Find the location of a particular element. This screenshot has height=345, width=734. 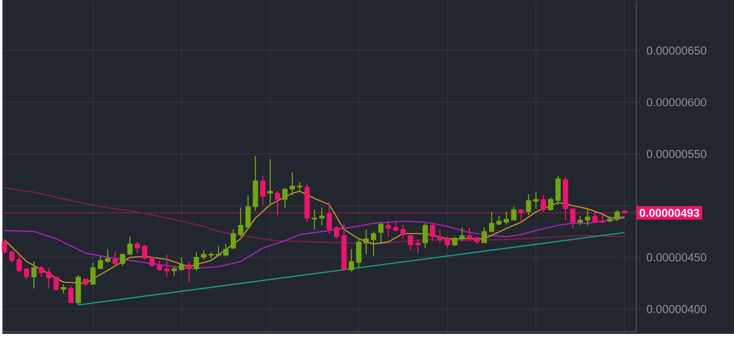

line-series is located at coordinates (315, 216).